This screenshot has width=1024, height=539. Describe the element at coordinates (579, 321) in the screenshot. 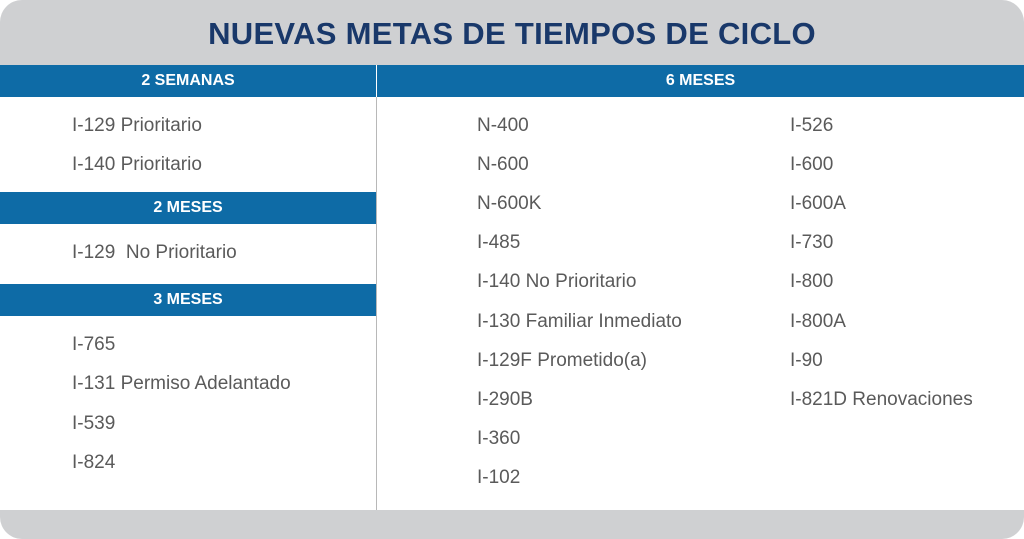

I see `form-item: I-130 Familiar Inmediato` at that location.